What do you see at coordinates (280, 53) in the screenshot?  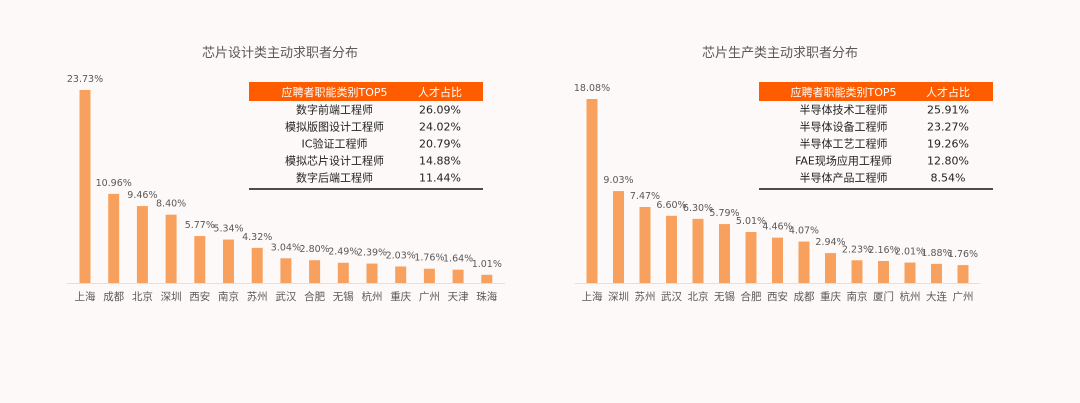 I see `chart1-title: 芯片设计类主动求职者分布` at bounding box center [280, 53].